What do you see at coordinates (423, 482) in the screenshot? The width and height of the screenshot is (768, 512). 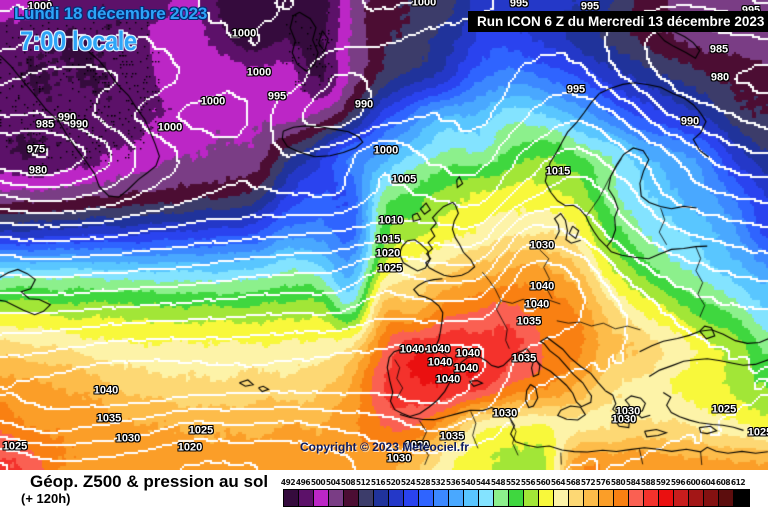 I see `colorbar-tick: 528` at bounding box center [423, 482].